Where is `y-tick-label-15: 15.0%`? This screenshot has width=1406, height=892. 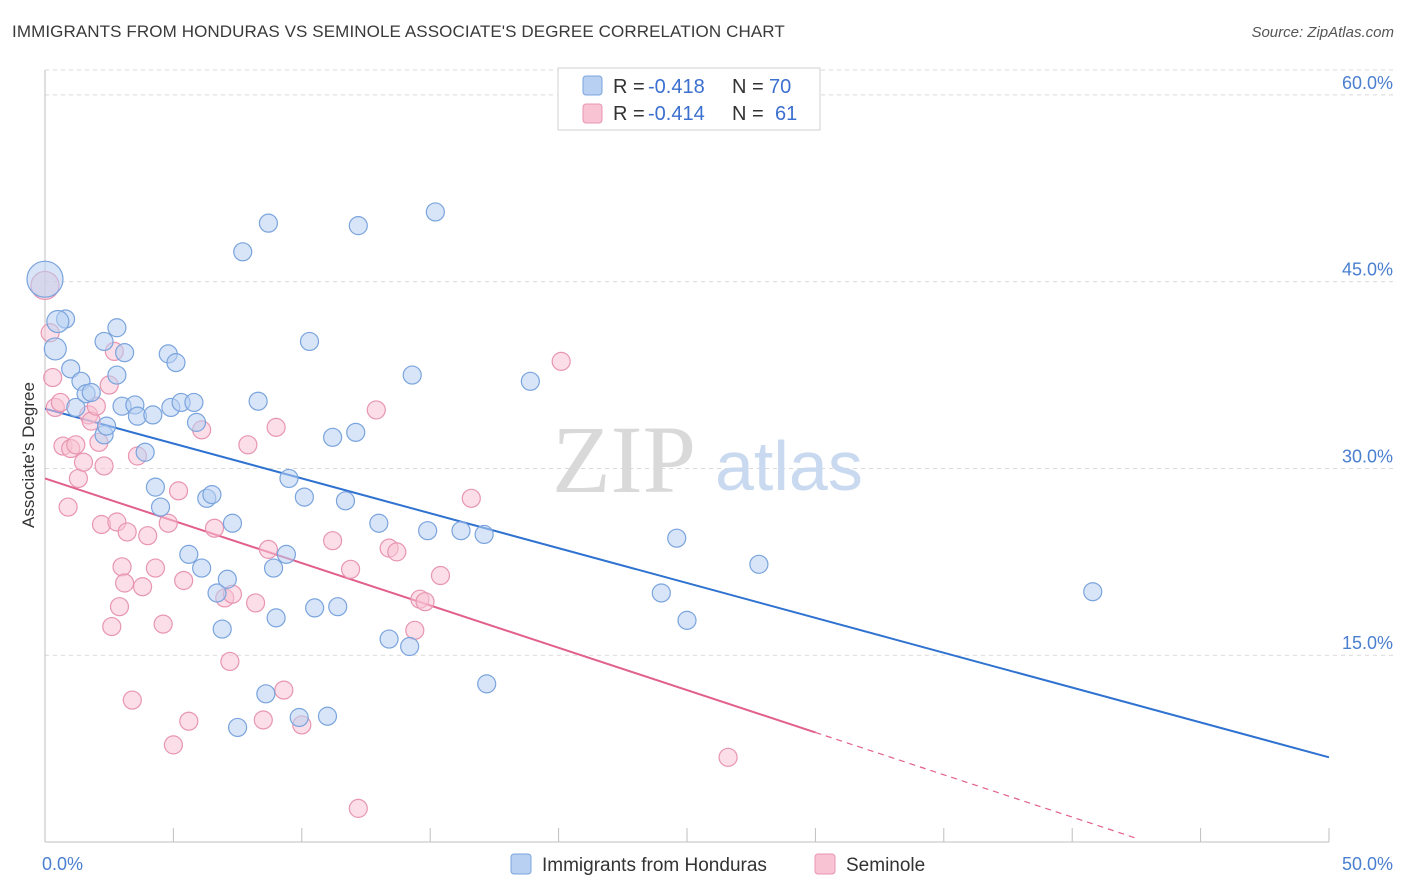
y-tick-label-15: 15.0% is located at coordinates (1367, 643).